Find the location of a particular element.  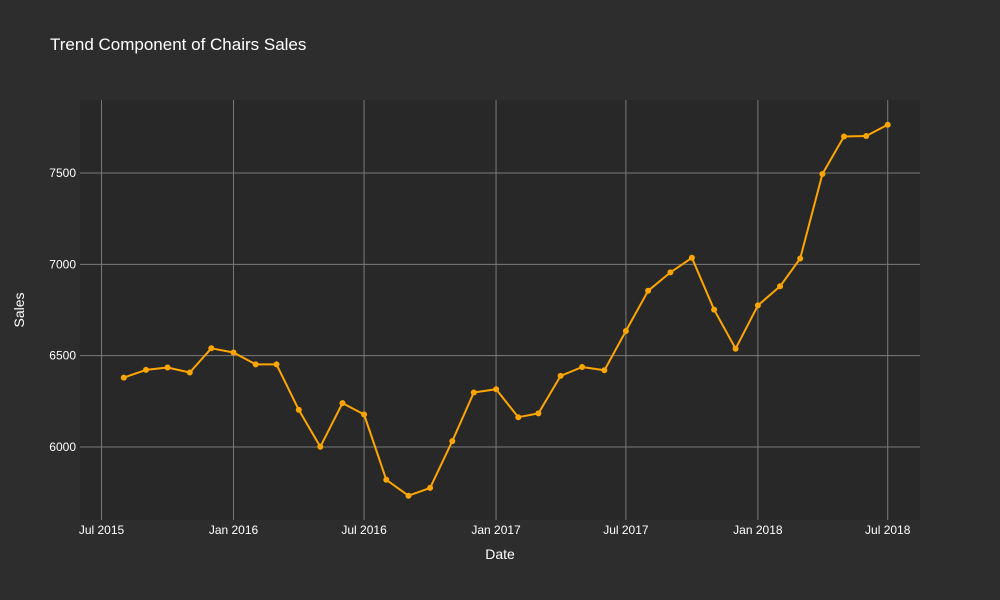

y-tick-label: 6000 is located at coordinates (62, 447).